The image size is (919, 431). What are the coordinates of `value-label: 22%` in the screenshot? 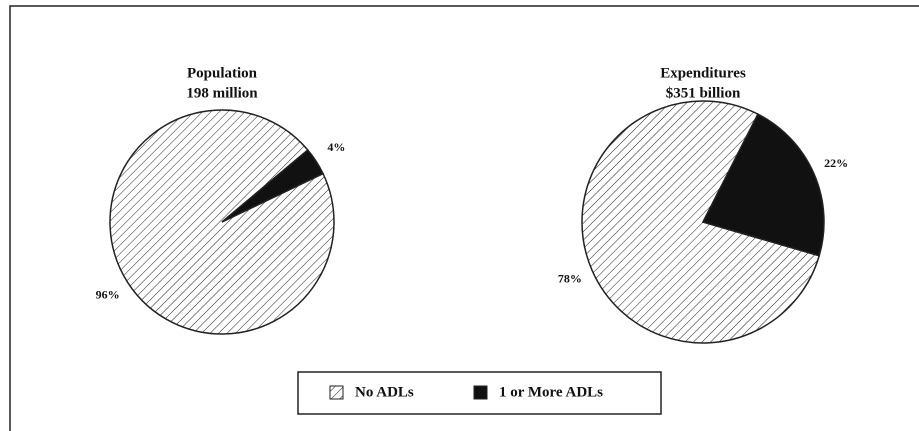 It's located at (836, 163).